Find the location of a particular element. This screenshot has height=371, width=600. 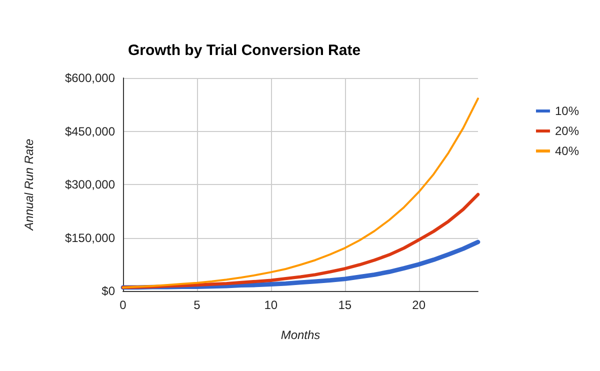

y-tick-label: $0 is located at coordinates (109, 291).